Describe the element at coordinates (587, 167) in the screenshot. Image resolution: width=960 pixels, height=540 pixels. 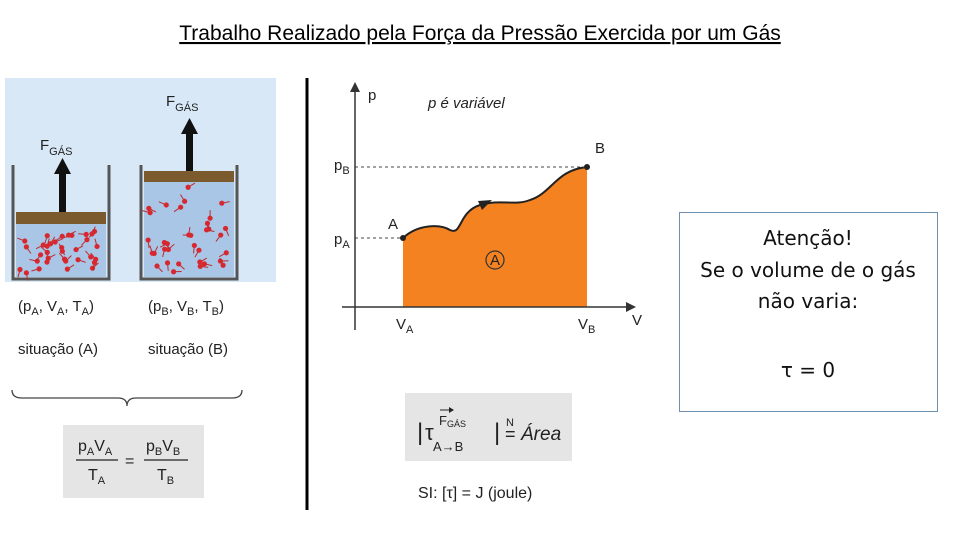
I see `point-b` at that location.